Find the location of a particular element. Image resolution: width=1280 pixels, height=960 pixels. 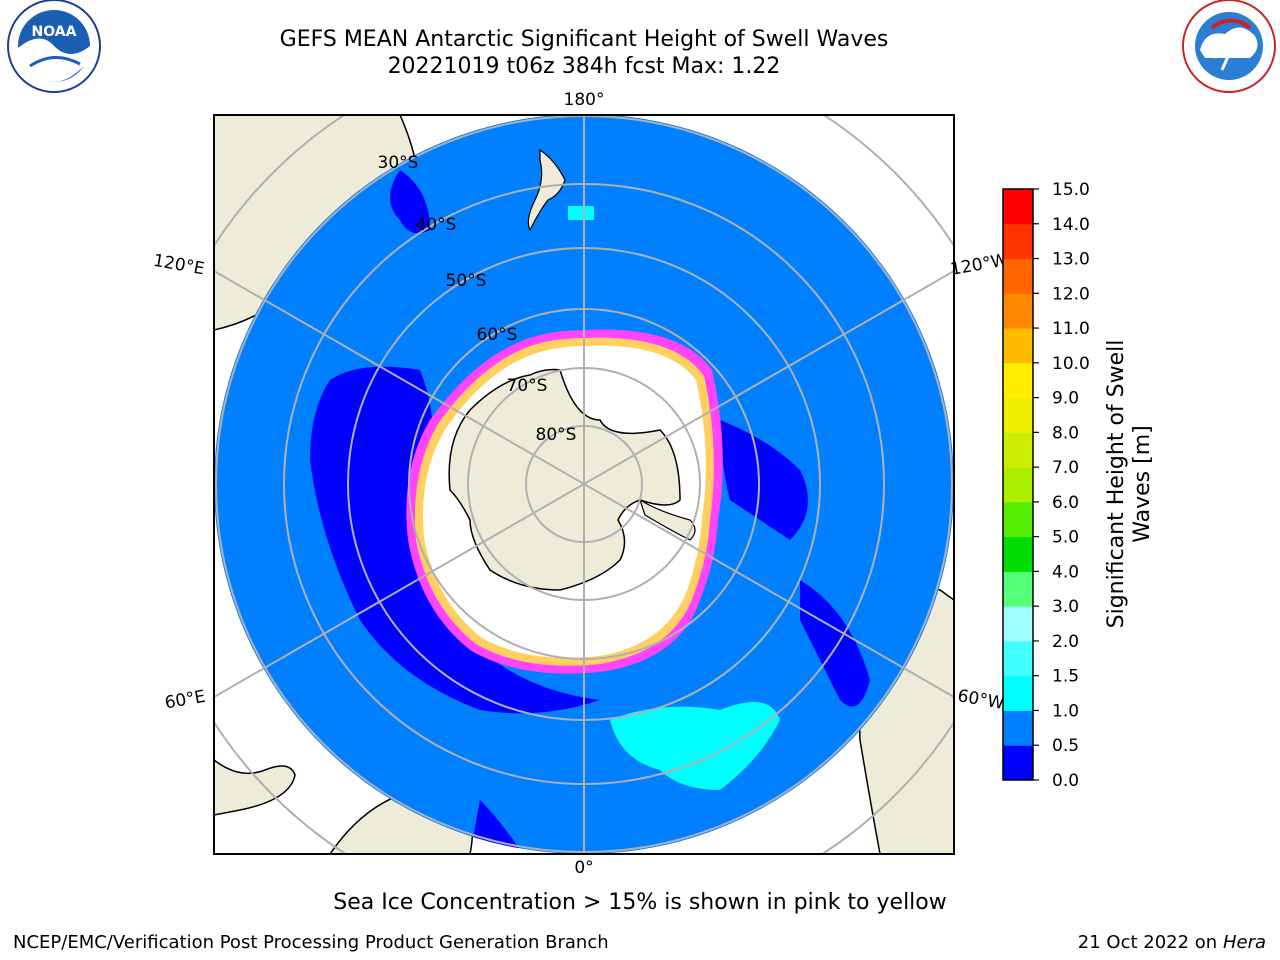

antarctic-peninsula is located at coordinates (667, 519).